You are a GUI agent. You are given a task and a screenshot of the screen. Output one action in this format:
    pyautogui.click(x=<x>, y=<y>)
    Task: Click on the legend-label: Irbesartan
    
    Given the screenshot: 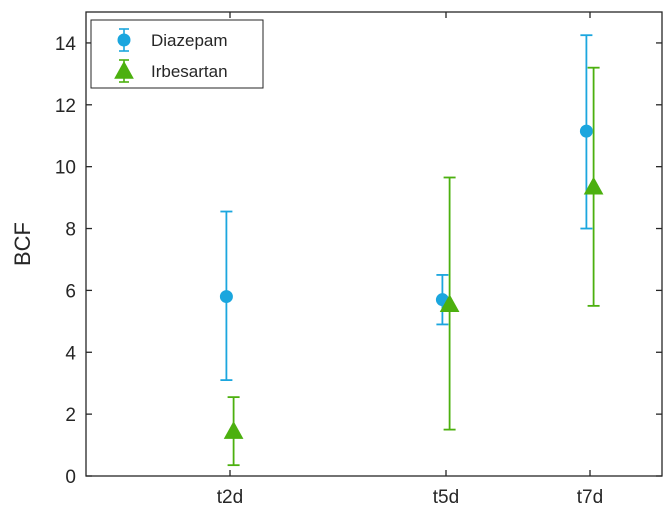 What is the action you would take?
    pyautogui.click(x=189, y=71)
    